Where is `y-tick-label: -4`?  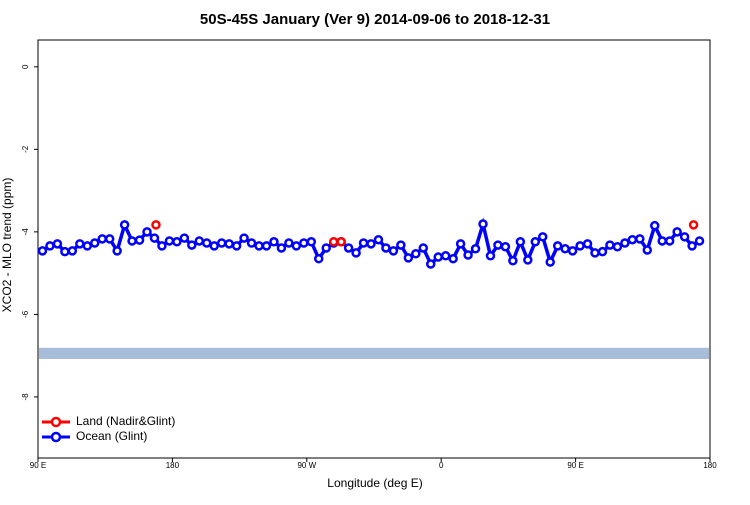
y-tick-label: -4 is located at coordinates (25, 232).